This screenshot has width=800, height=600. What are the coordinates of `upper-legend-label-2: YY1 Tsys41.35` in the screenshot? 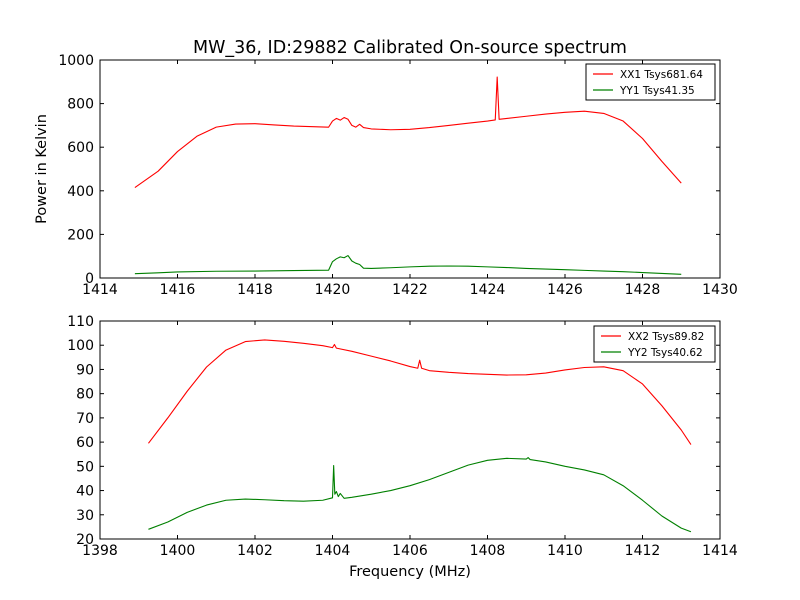 It's located at (657, 91).